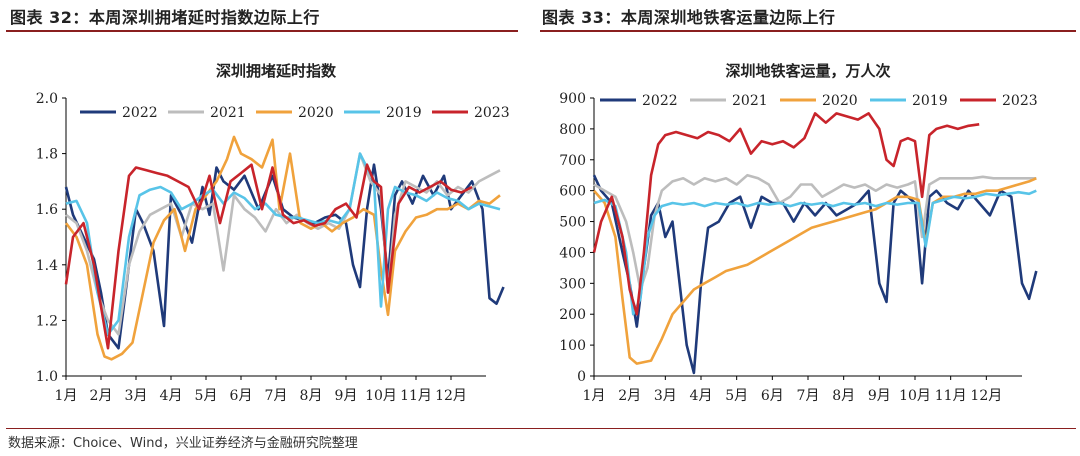 The image size is (1080, 456). I want to click on y-tick-label: 800, so click(572, 130).